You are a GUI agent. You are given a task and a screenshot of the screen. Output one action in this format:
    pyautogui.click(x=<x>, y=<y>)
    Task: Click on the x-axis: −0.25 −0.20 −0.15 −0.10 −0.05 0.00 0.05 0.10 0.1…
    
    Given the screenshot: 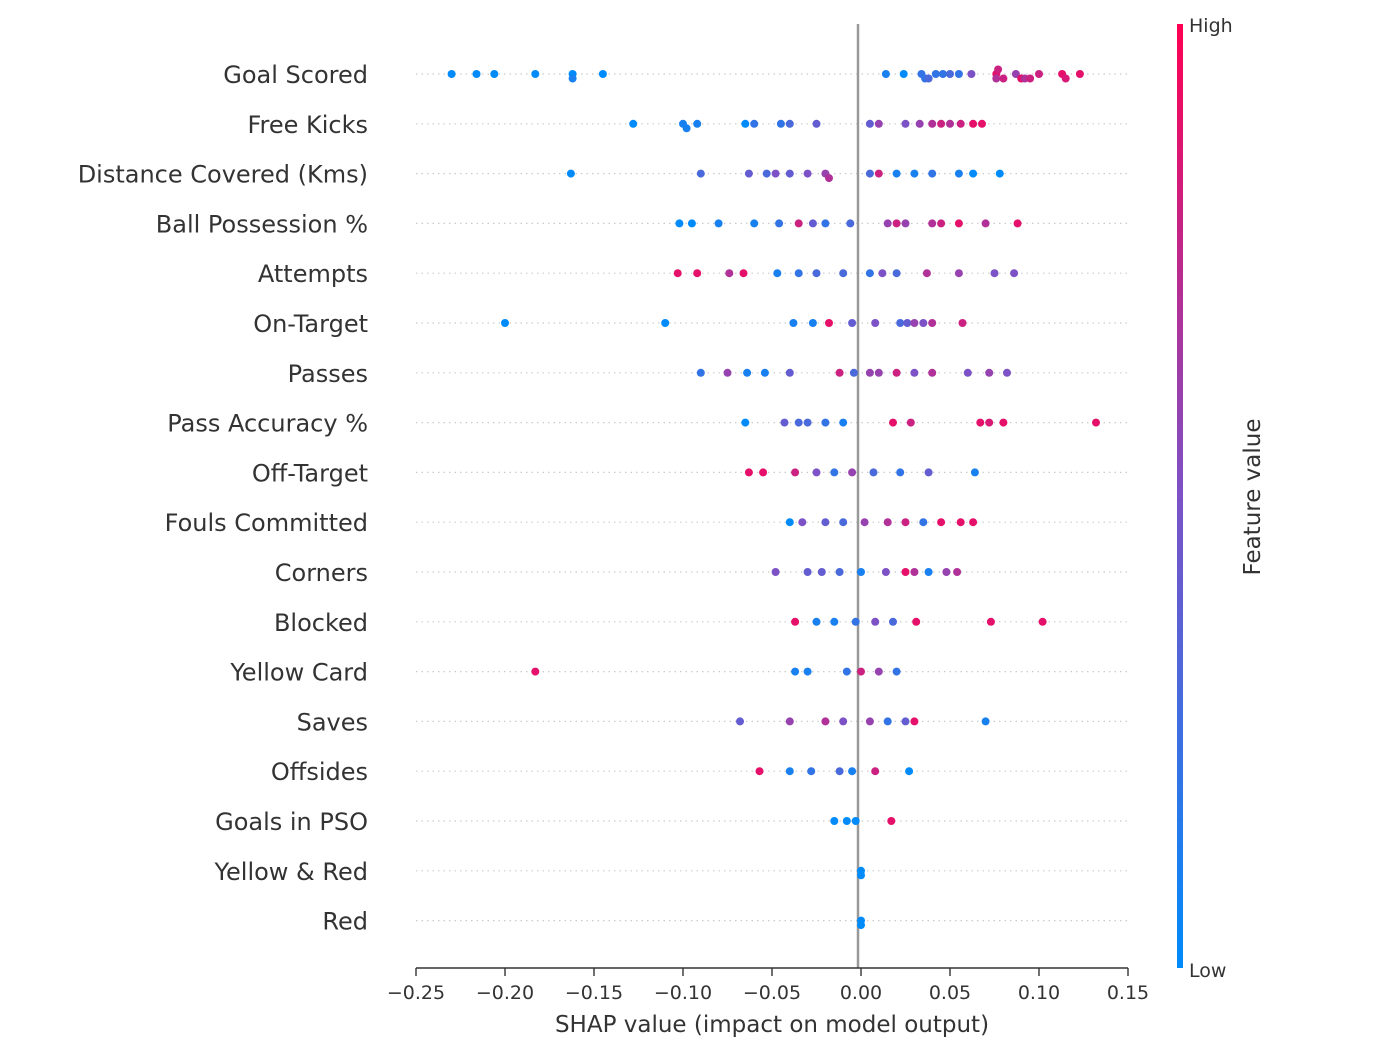 What is the action you would take?
    pyautogui.click(x=768, y=1002)
    